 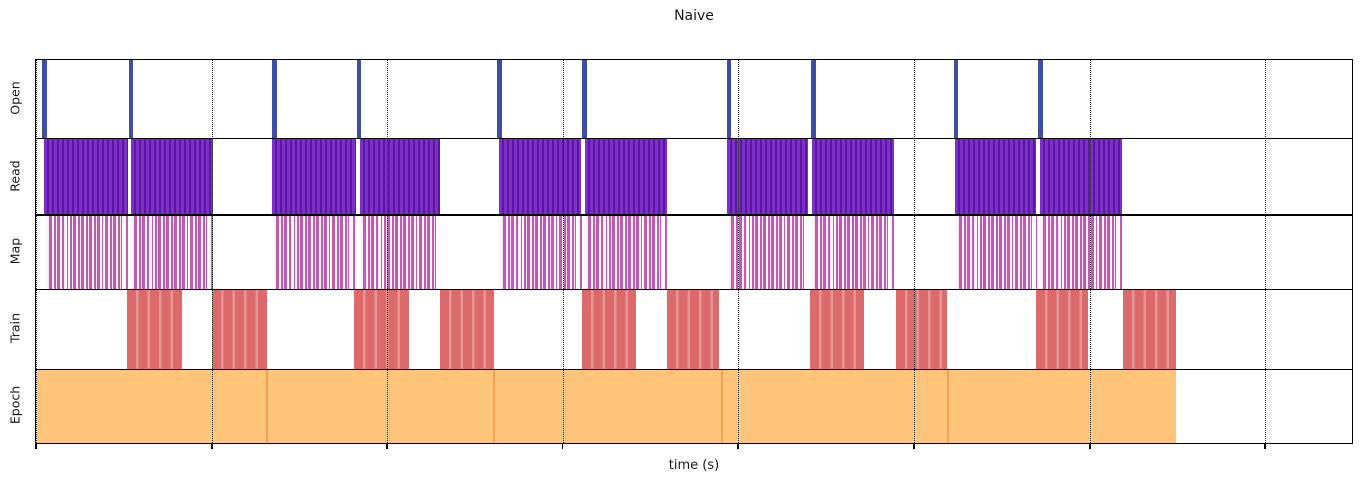 I want to click on lane-label-open: Open, so click(x=15, y=98).